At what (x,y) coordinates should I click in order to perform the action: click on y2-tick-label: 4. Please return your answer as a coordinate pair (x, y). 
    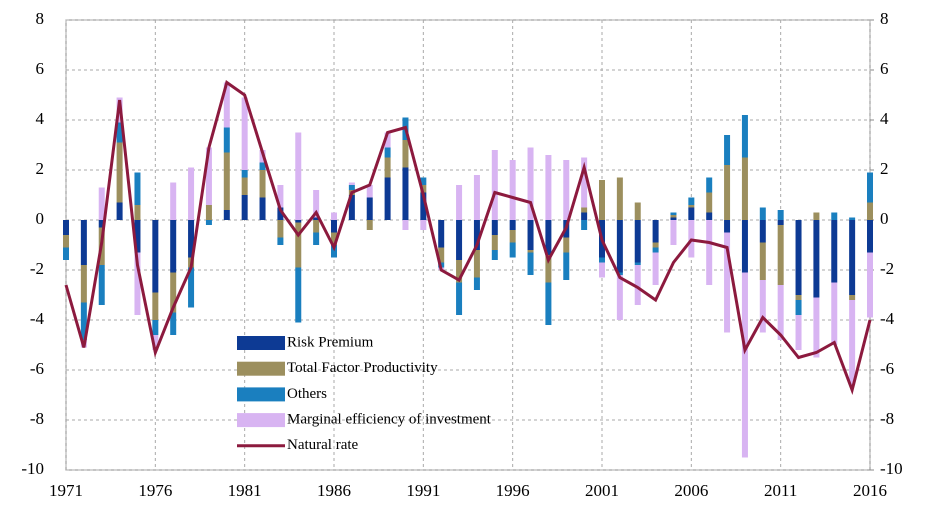
    Looking at the image, I should click on (884, 118).